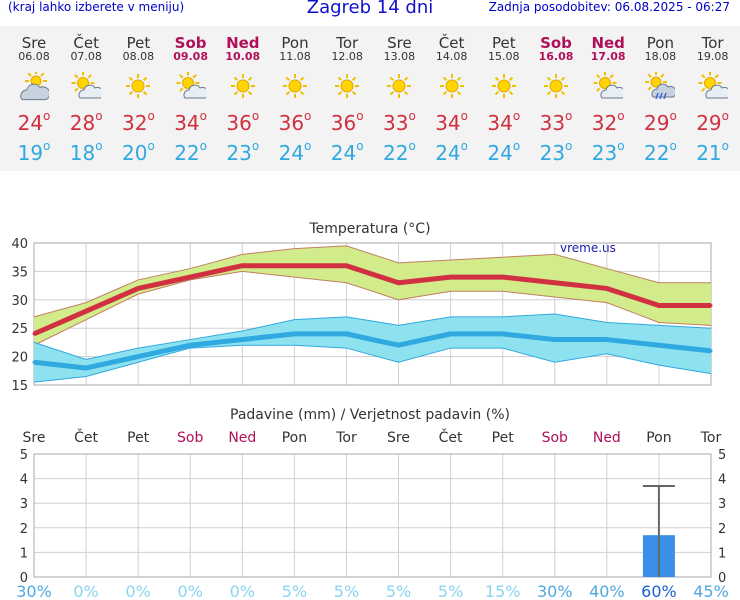 The width and height of the screenshot is (740, 600). I want to click on precip-probability-label: 45%, so click(711, 591).